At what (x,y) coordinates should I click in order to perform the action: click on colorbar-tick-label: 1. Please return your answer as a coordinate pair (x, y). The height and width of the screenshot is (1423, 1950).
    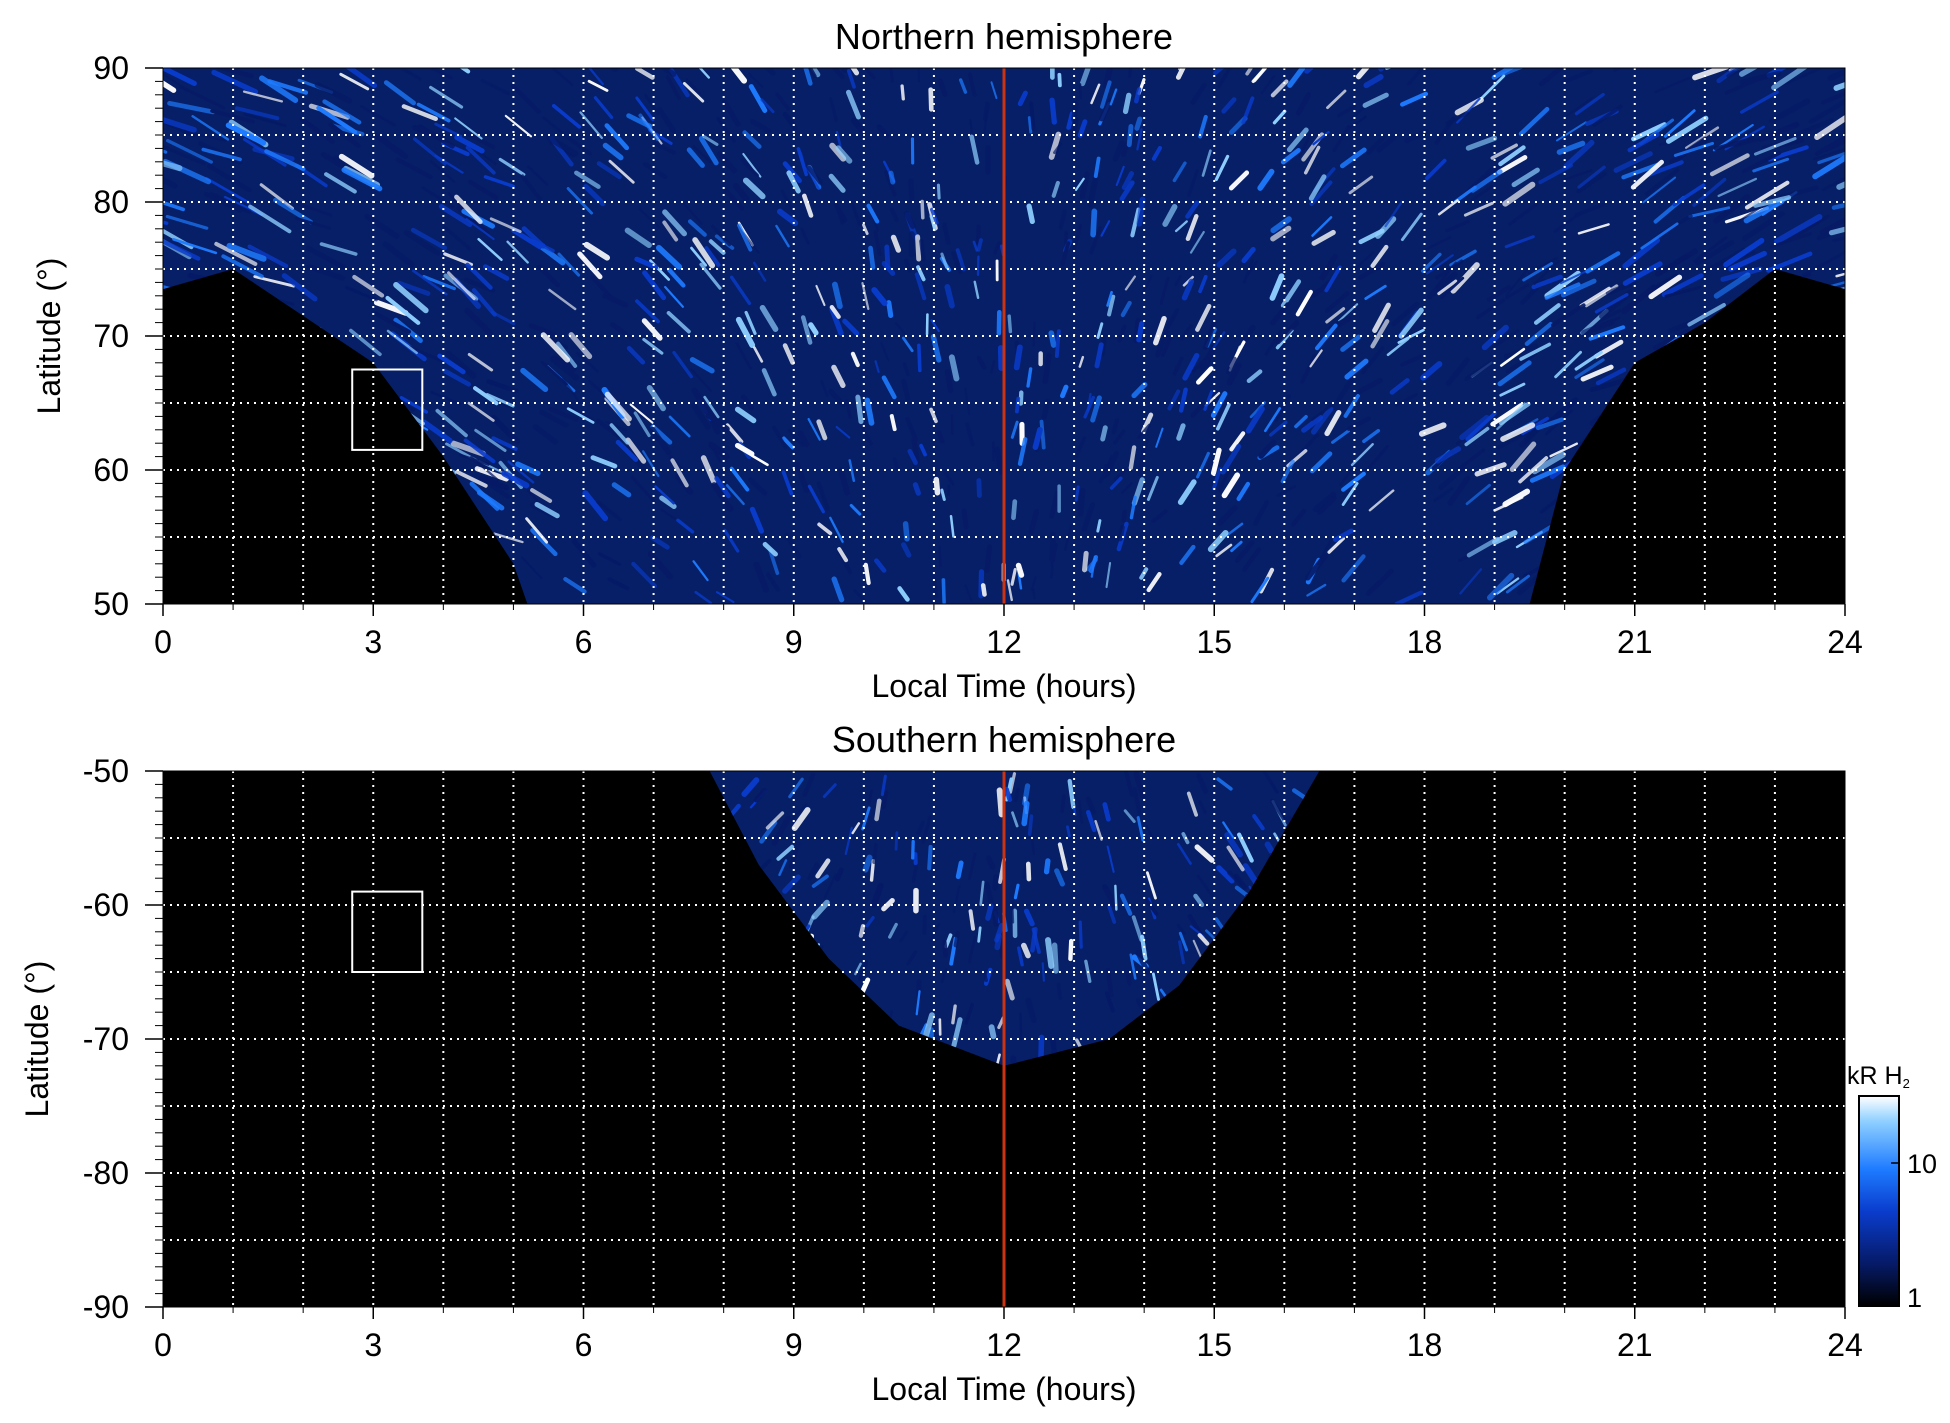
    Looking at the image, I should click on (1914, 1298).